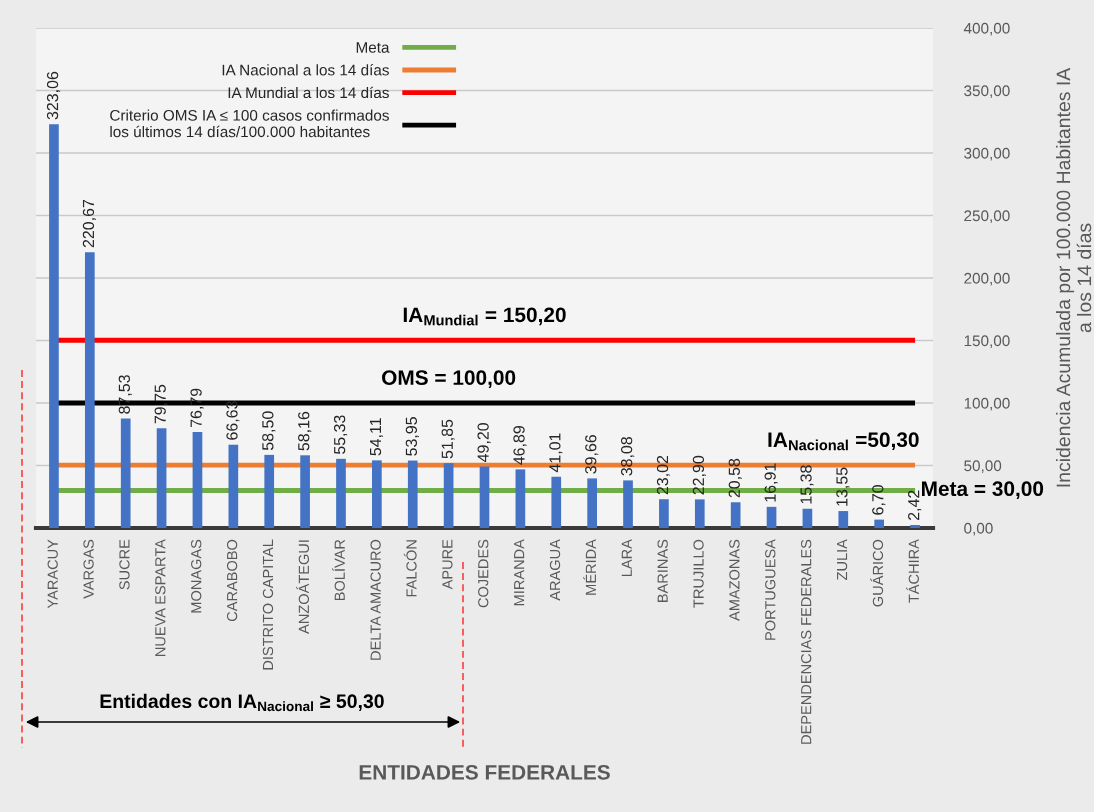  Describe the element at coordinates (377, 437) in the screenshot. I see `data-label: 54,11` at that location.